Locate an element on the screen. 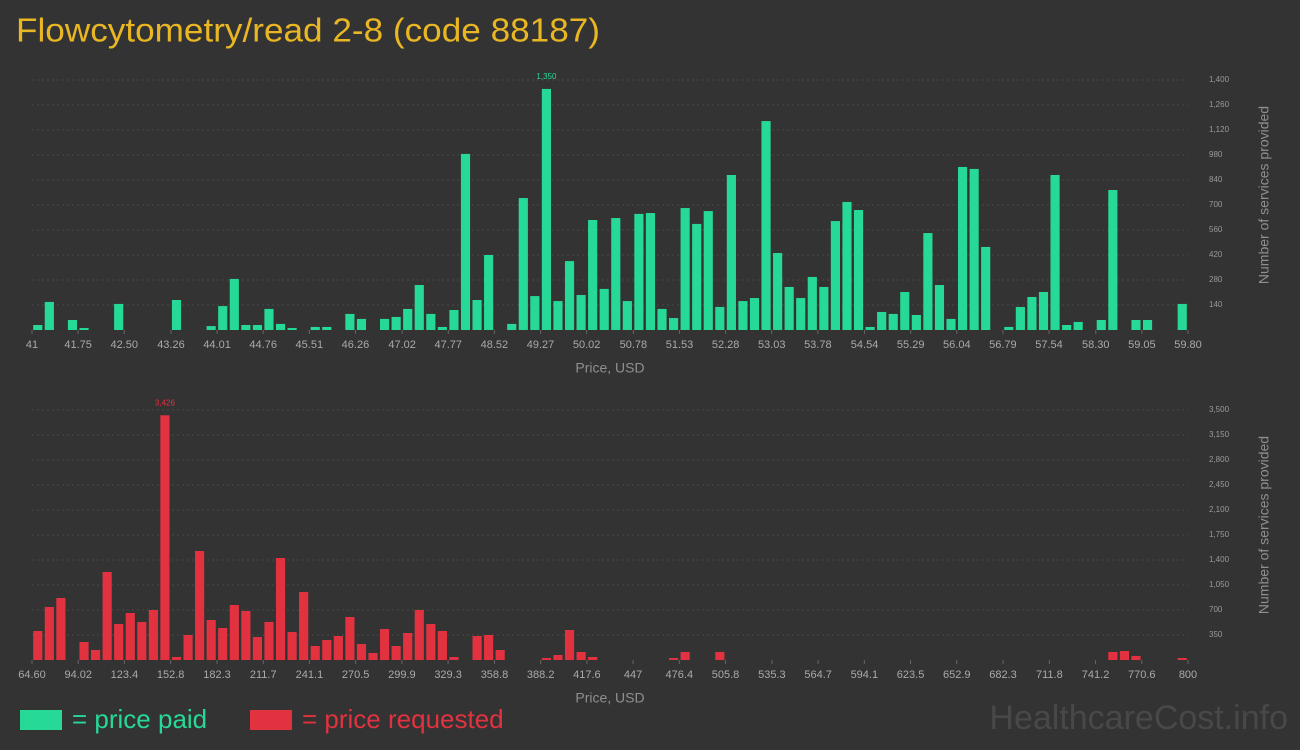 This screenshot has width=1300, height=750. x-tick-label: 59.05 is located at coordinates (1142, 345).